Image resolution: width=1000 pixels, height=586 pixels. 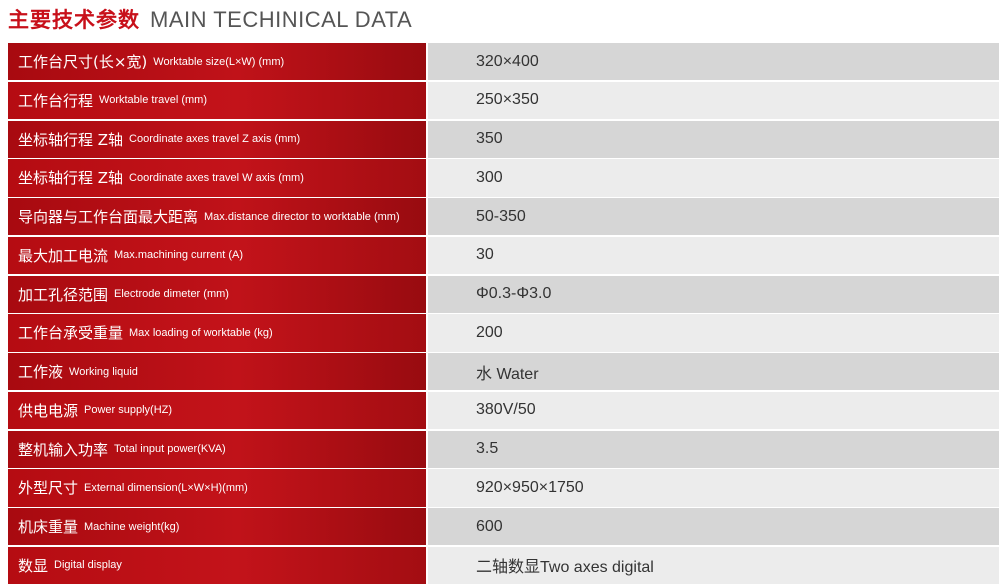 What do you see at coordinates (153, 100) in the screenshot?
I see `spec-label-en: Worktable travel (mm)` at bounding box center [153, 100].